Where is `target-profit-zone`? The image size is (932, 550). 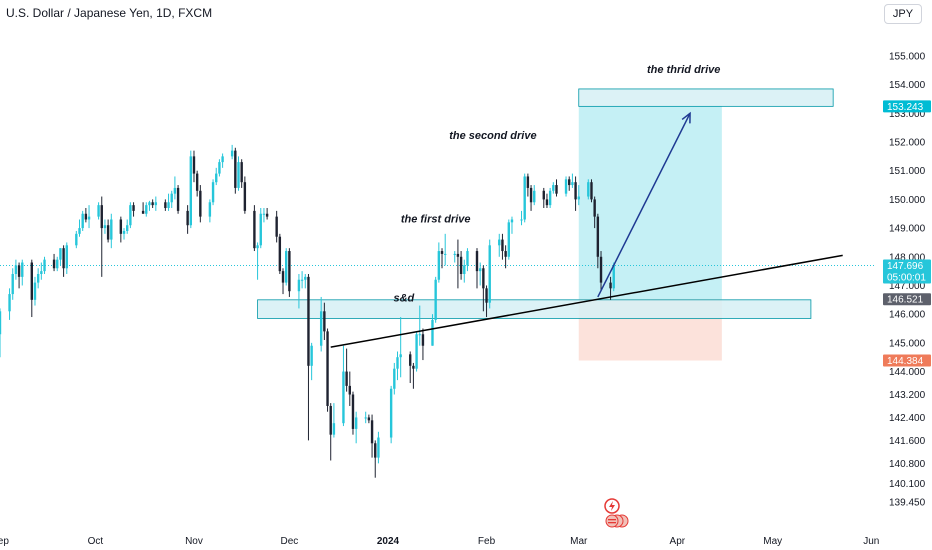
target-profit-zone is located at coordinates (650, 203).